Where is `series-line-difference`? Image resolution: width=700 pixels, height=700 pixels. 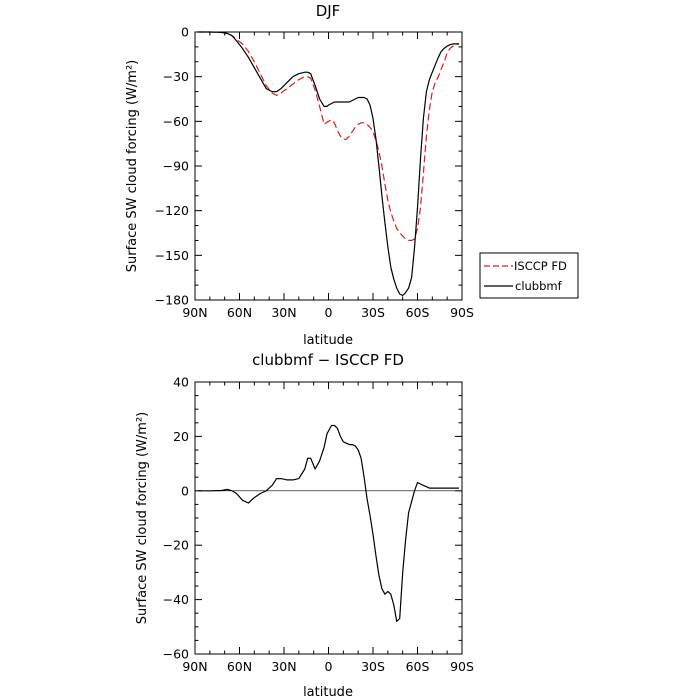
series-line-difference is located at coordinates (328, 523).